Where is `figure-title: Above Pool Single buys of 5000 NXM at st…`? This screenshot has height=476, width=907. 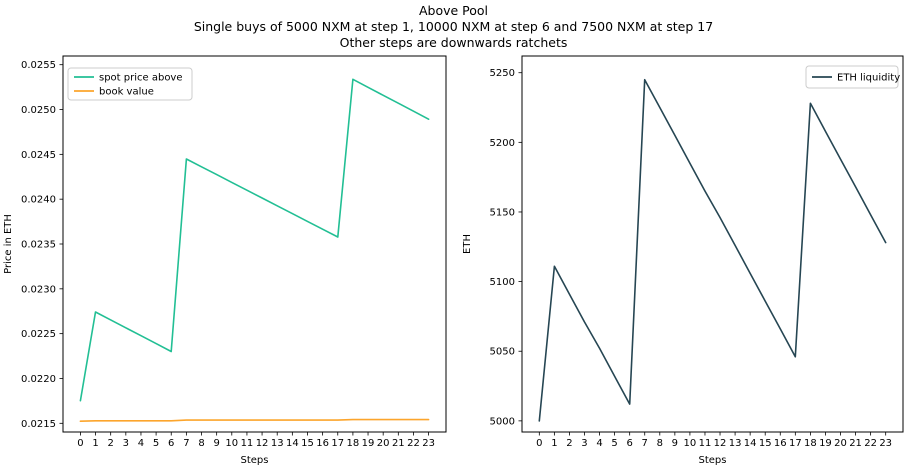
figure-title: Above Pool Single buys of 5000 NXM at st… is located at coordinates (453, 27).